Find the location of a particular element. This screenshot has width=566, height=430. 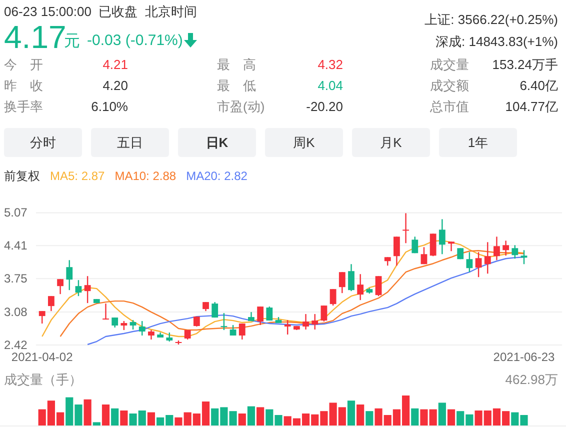

text: 153.24万手 is located at coordinates (525, 64).